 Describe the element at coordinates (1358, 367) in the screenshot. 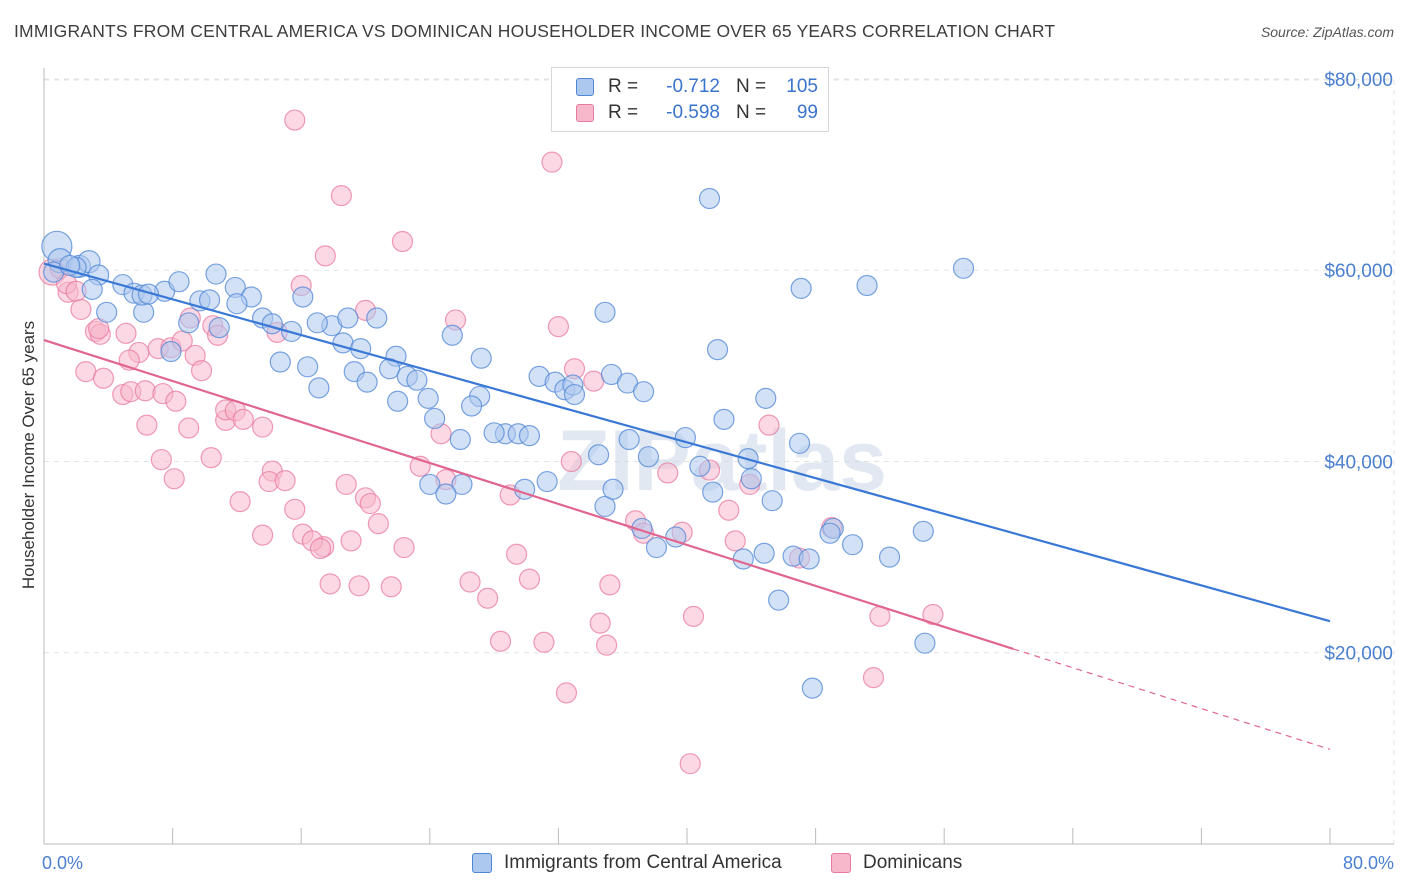

I see `y-tick-labels: $20,000 $40,000 $60,000 $80,000` at that location.